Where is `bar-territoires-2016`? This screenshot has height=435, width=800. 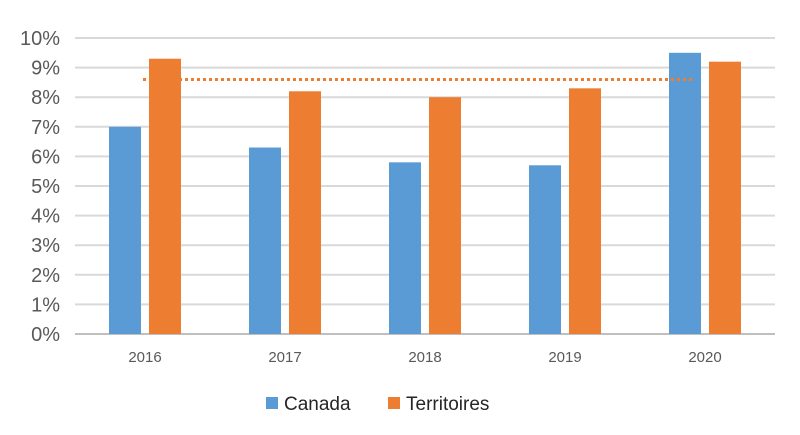 bar-territoires-2016 is located at coordinates (165, 196).